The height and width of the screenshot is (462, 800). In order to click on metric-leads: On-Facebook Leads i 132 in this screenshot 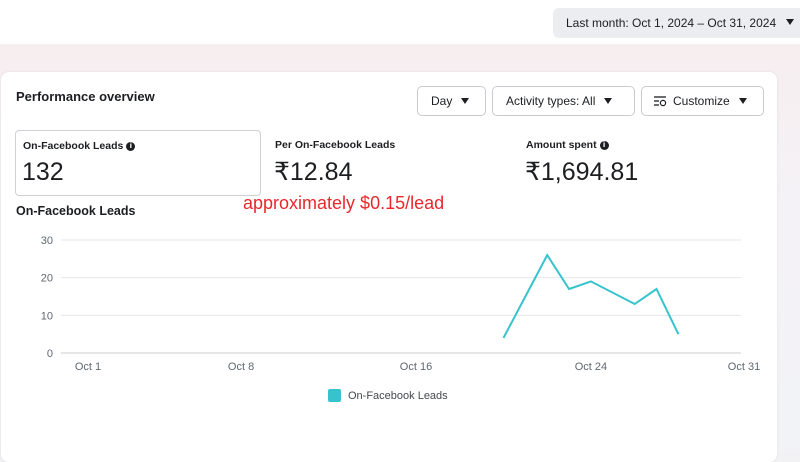, I will do `click(138, 163)`.